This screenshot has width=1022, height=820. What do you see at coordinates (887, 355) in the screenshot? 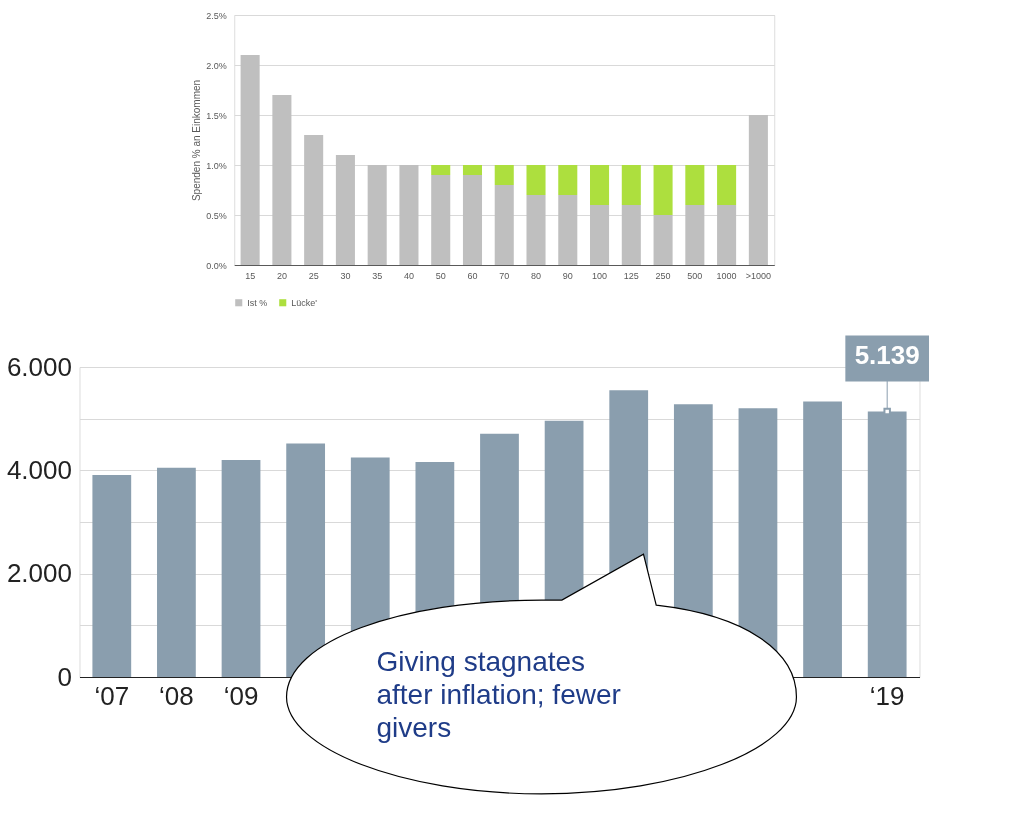
I see `data-label: 5.139` at bounding box center [887, 355].